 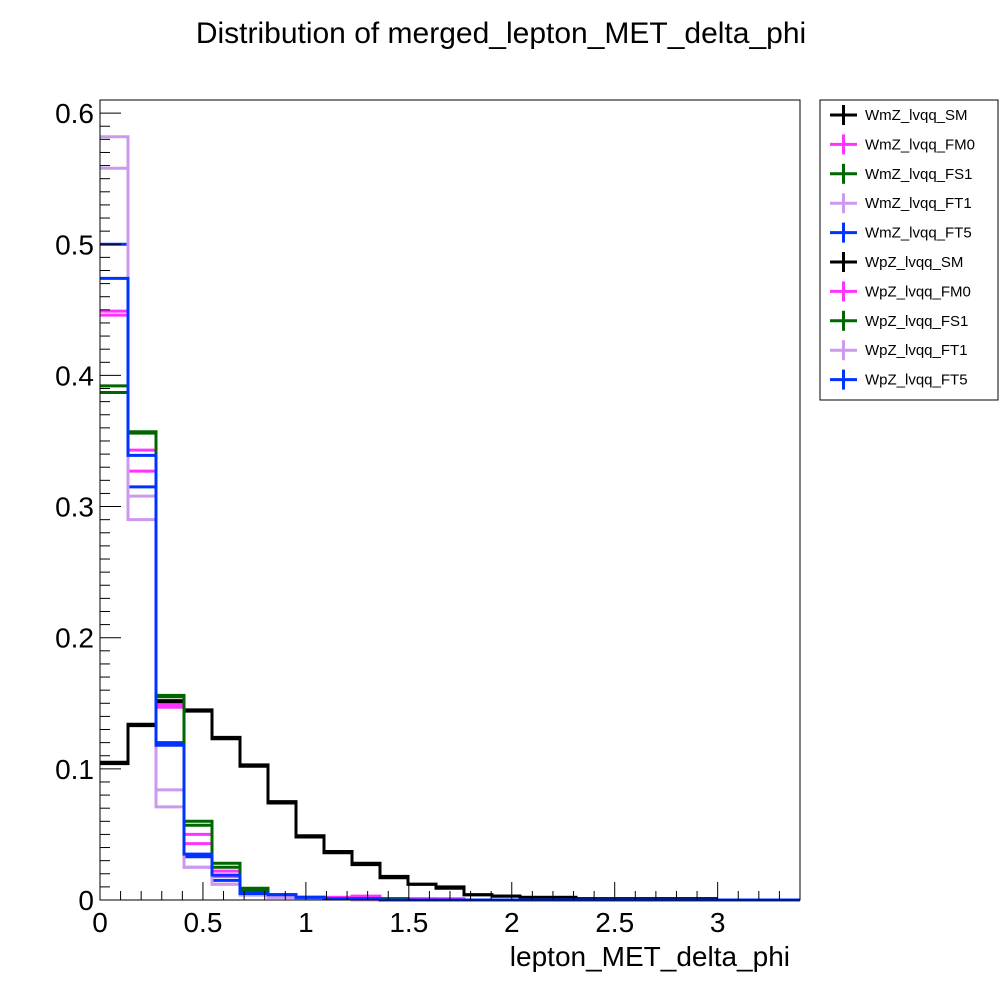 What do you see at coordinates (74, 375) in the screenshot?
I see `y-tick-label: 0.4` at bounding box center [74, 375].